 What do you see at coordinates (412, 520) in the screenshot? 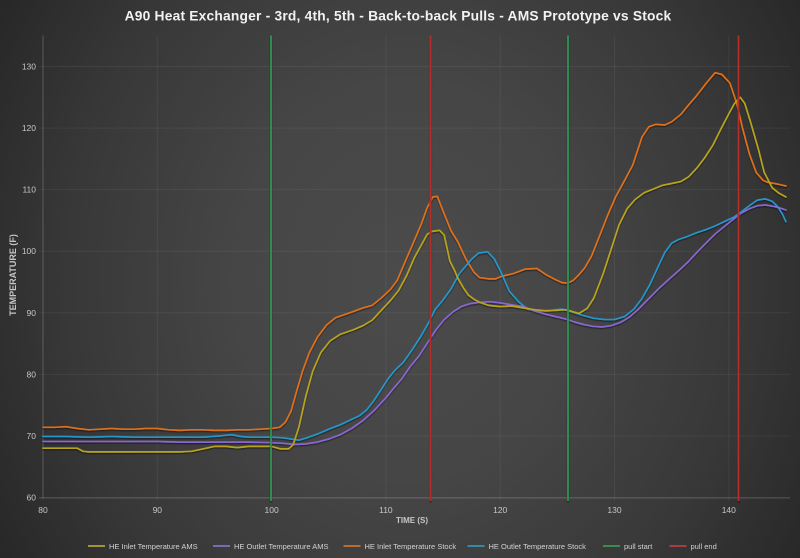
I see `svg-text: TIME (S)` at bounding box center [412, 520].